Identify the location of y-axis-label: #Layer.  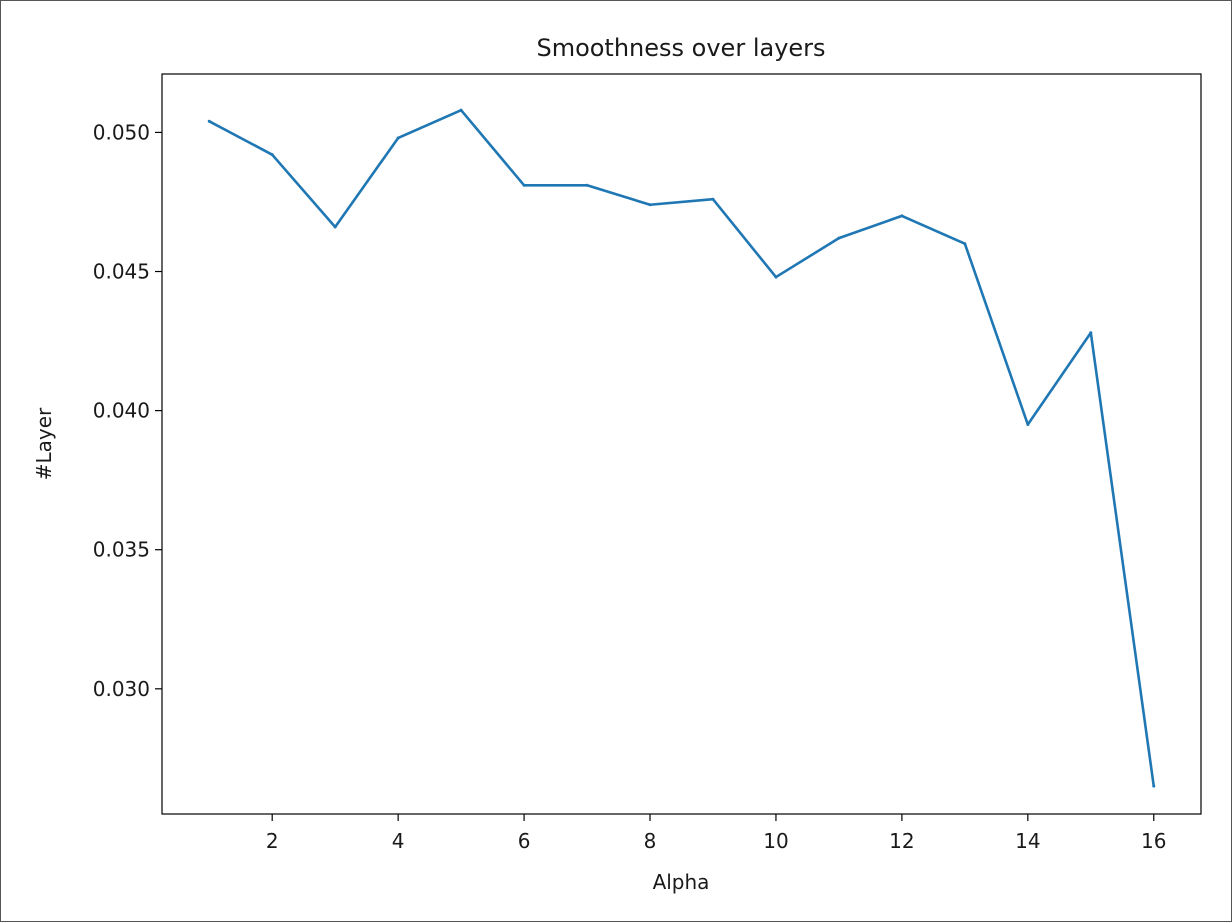
(44, 443).